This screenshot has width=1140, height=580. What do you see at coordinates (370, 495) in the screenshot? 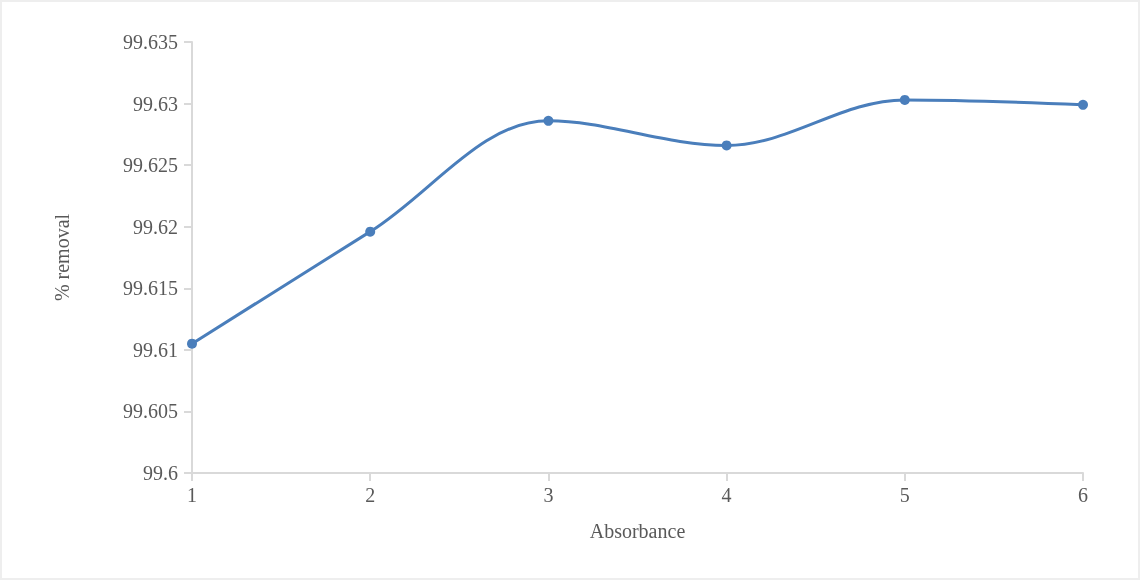
I see `x-tick-label: 2` at bounding box center [370, 495].